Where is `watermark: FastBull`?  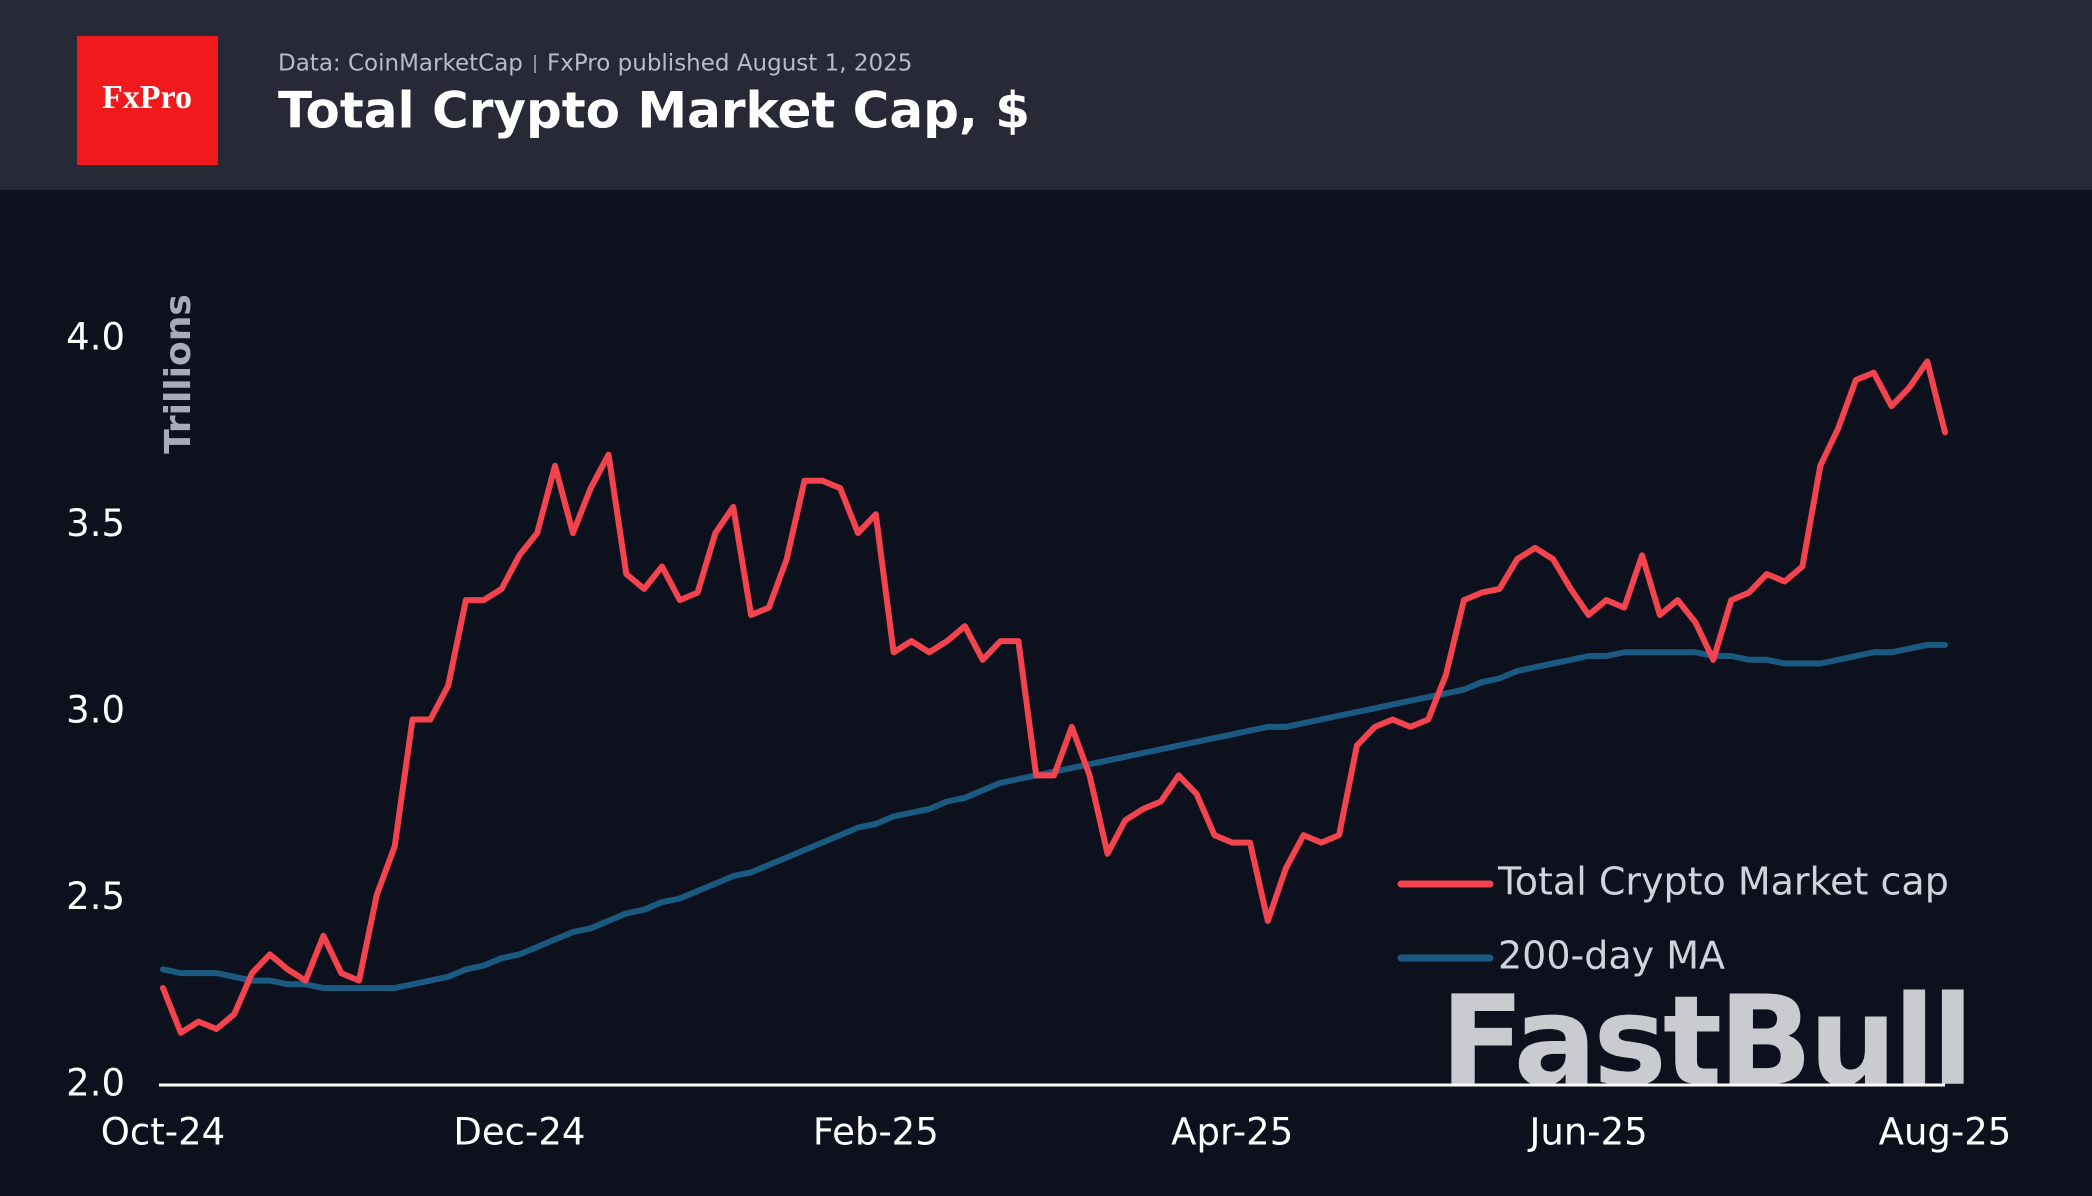
watermark: FastBull is located at coordinates (1705, 1042).